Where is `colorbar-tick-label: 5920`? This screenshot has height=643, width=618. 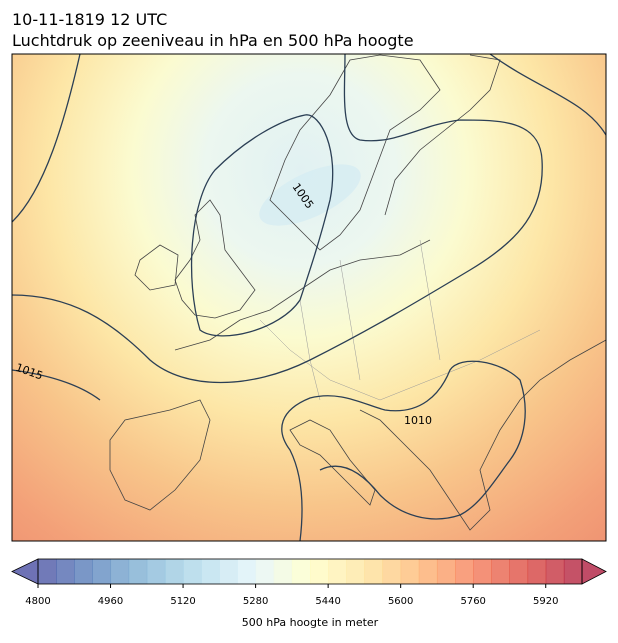 colorbar-tick-label: 5920 is located at coordinates (545, 601).